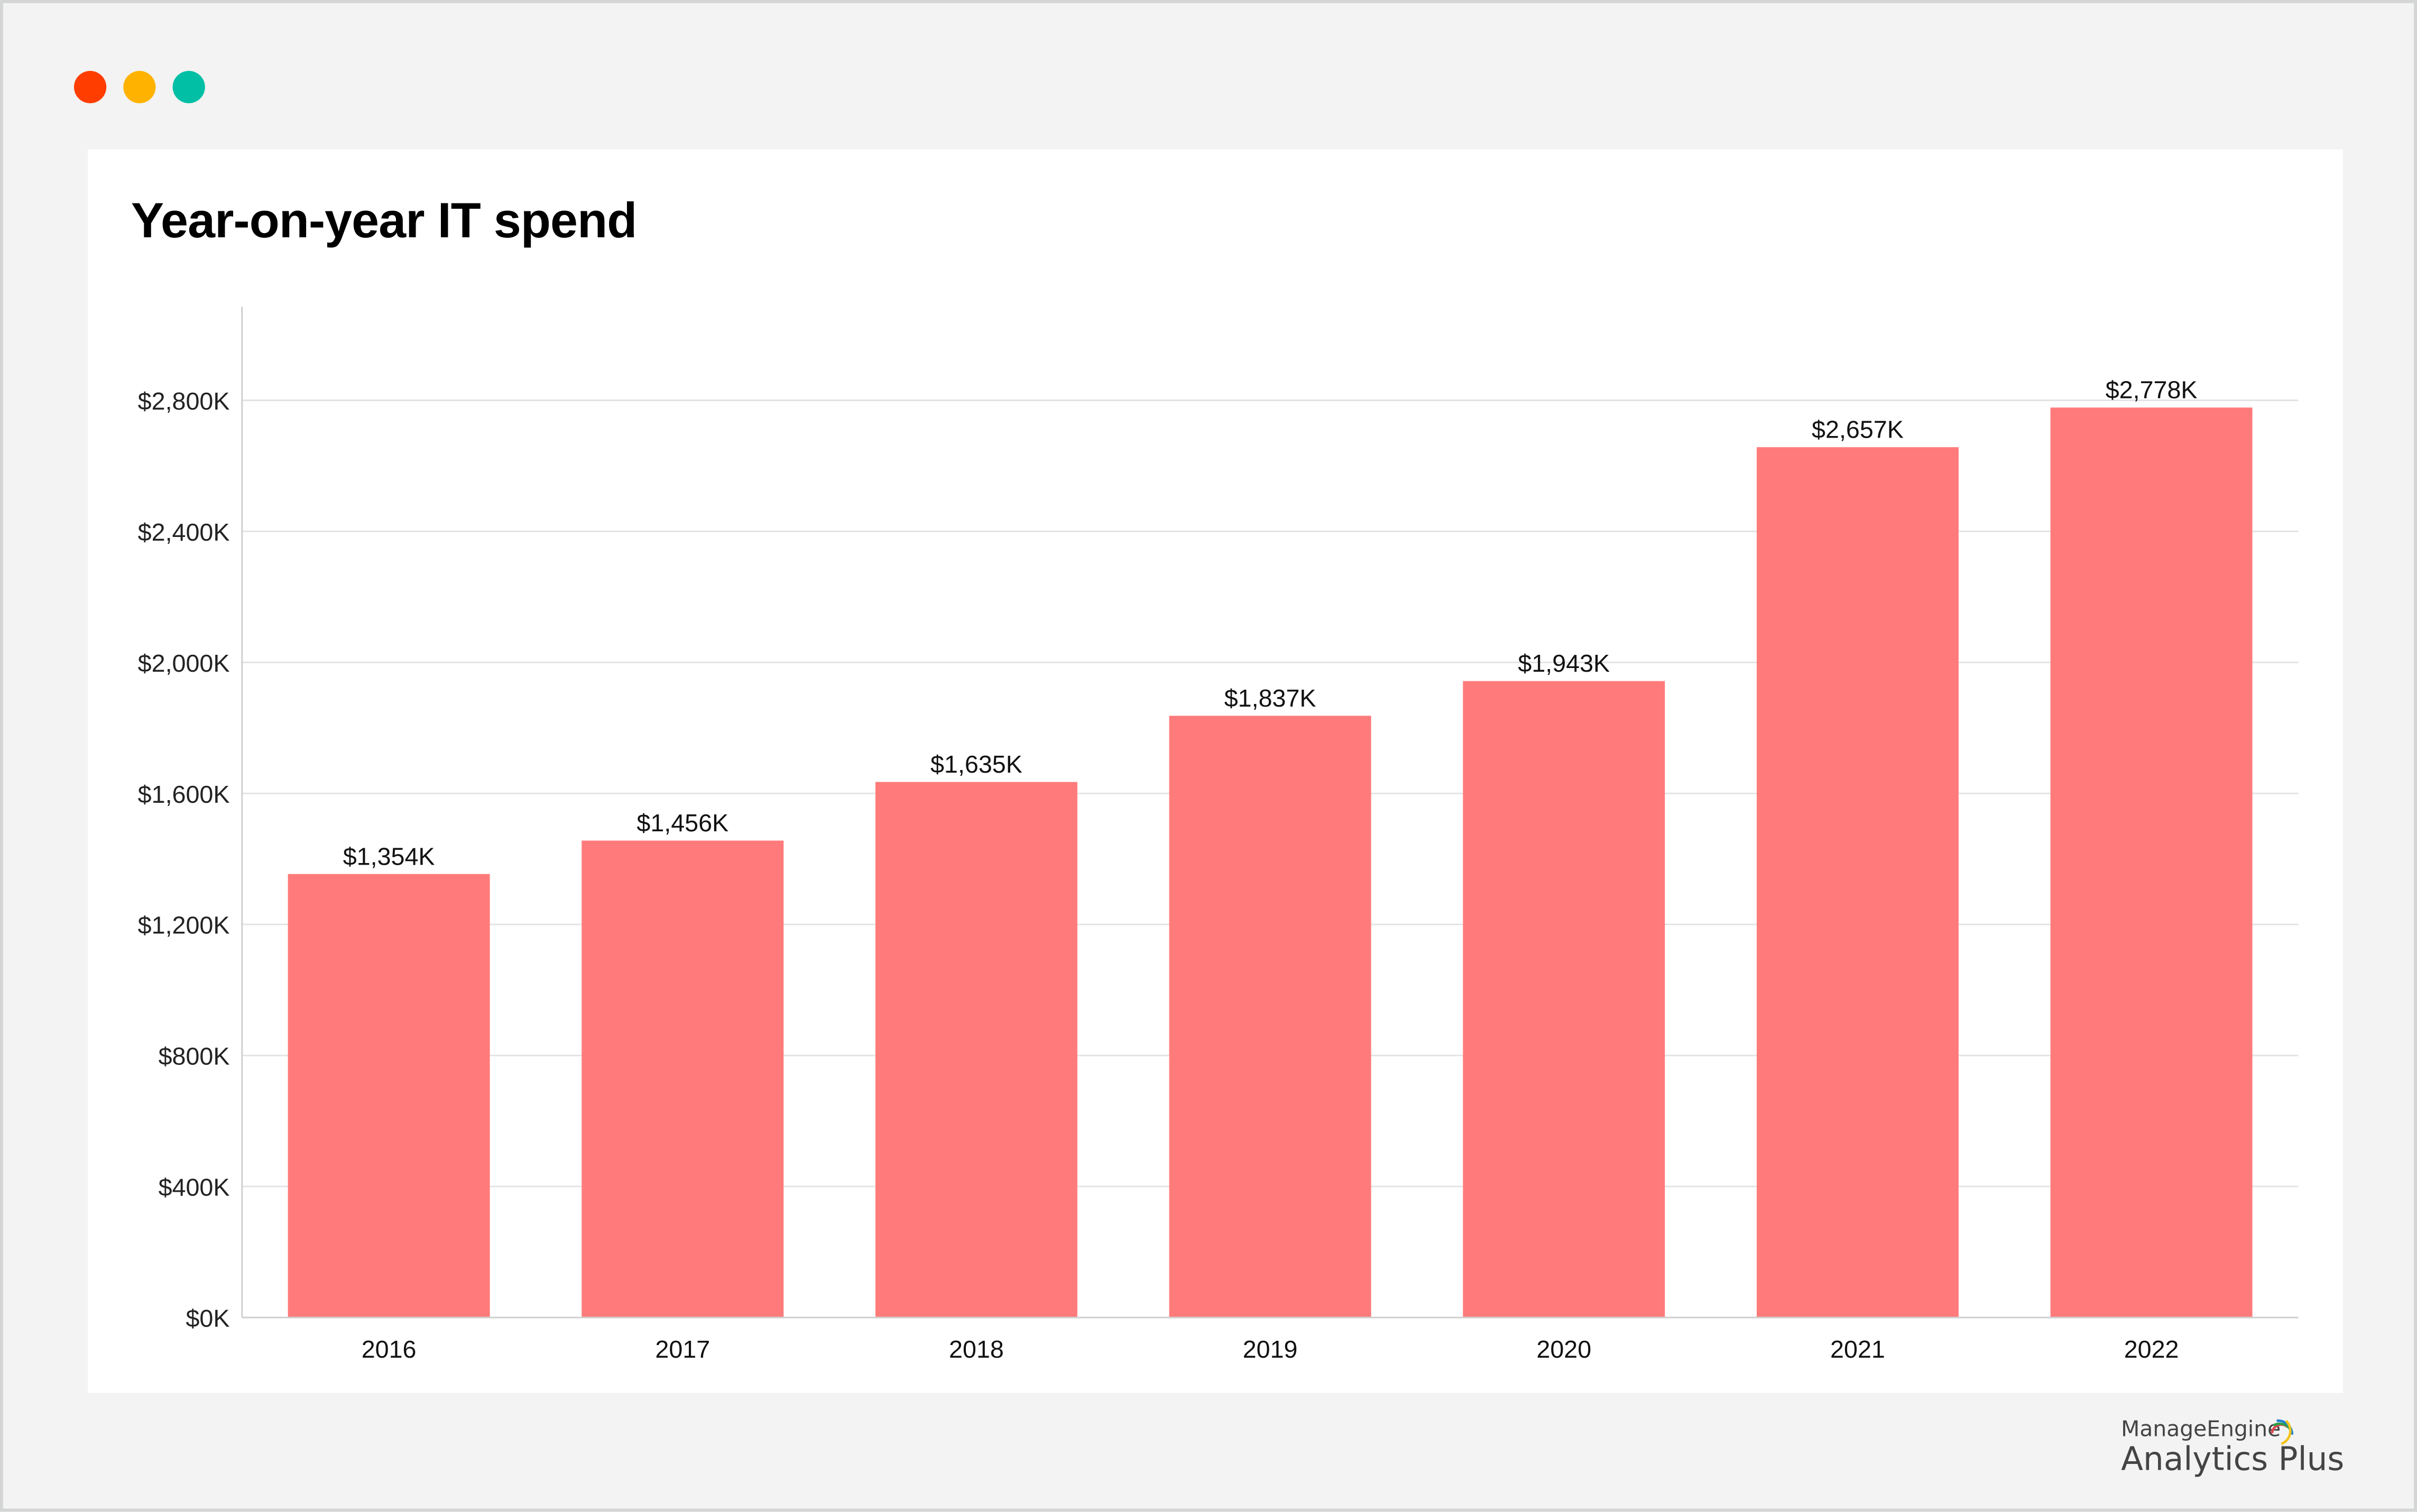 The image size is (2417, 1512). Describe the element at coordinates (389, 856) in the screenshot. I see `data-label: $1,354K` at that location.